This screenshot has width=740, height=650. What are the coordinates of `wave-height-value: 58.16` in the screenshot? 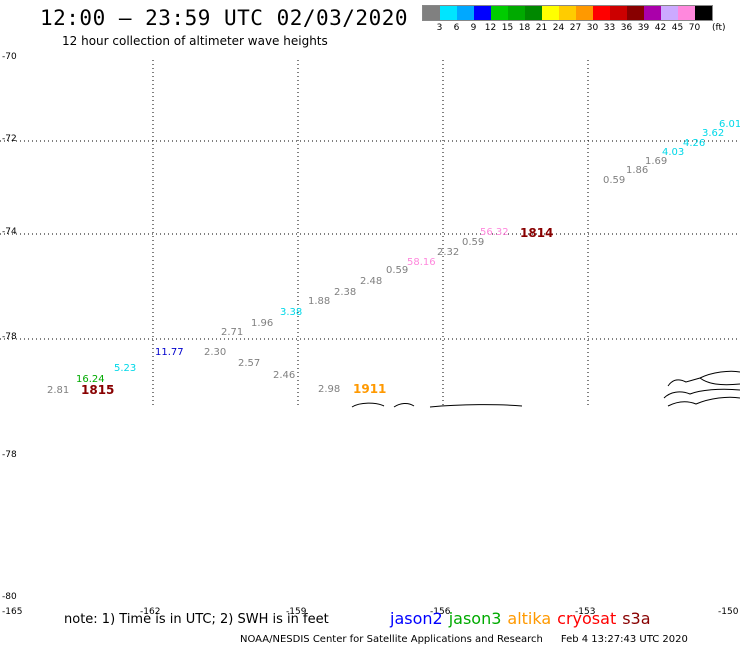 It's located at (421, 262).